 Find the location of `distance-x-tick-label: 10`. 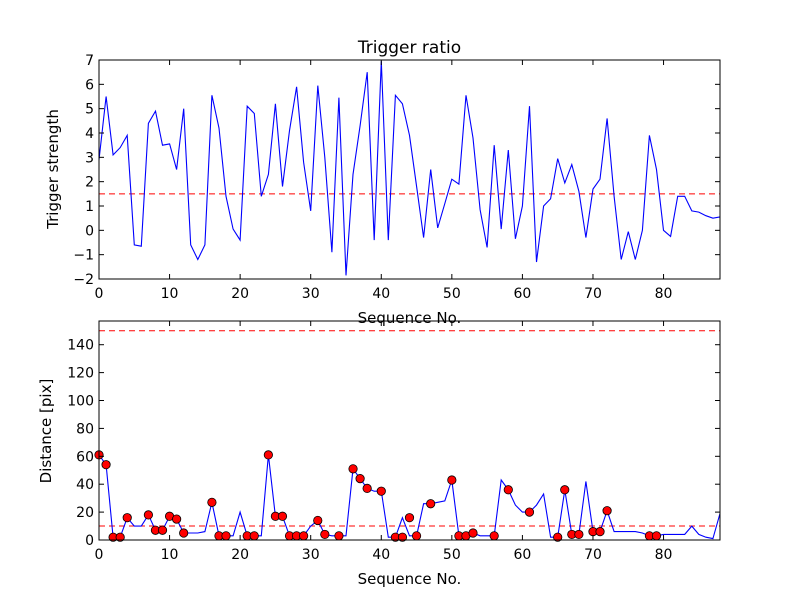

distance-x-tick-label: 10 is located at coordinates (170, 555).